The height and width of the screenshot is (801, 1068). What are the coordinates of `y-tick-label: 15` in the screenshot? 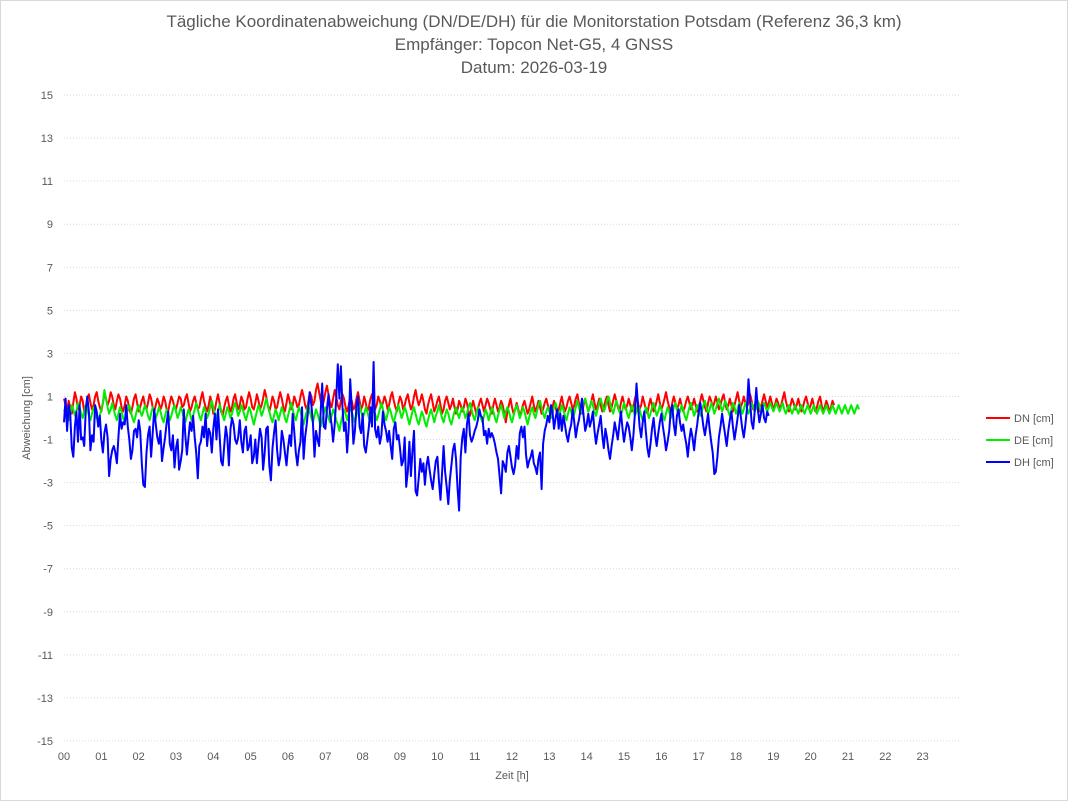 It's located at (47, 96).